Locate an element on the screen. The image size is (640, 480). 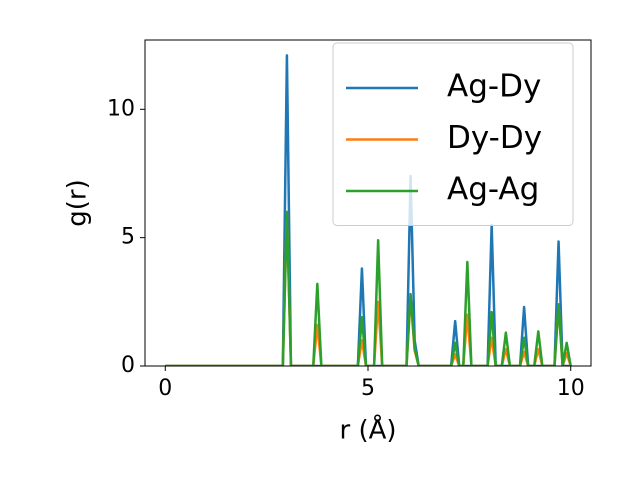
x-tick-label: 10 is located at coordinates (571, 388).